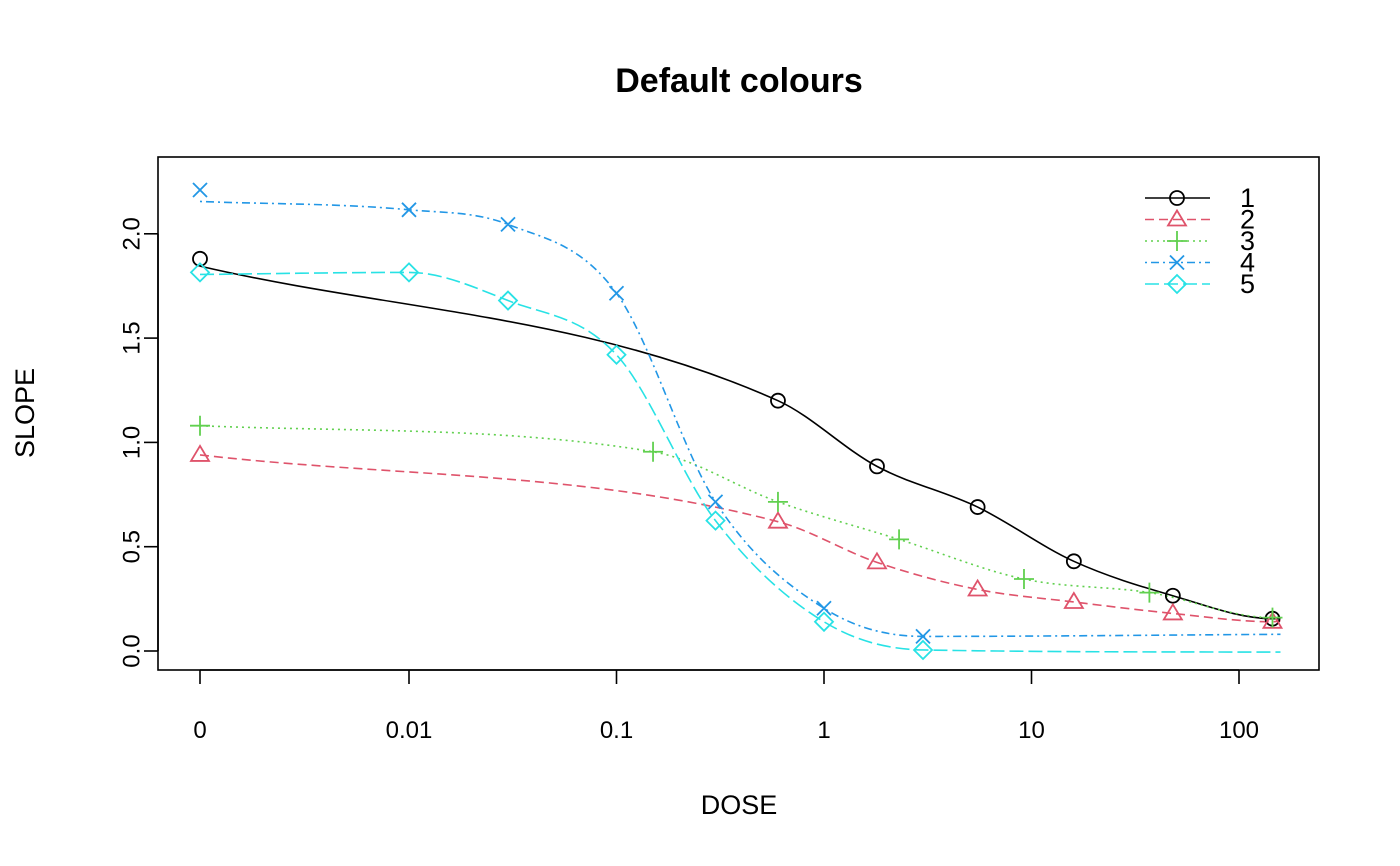 The image size is (1400, 866). Describe the element at coordinates (1247, 220) in the screenshot. I see `legend-label-2: 2` at that location.